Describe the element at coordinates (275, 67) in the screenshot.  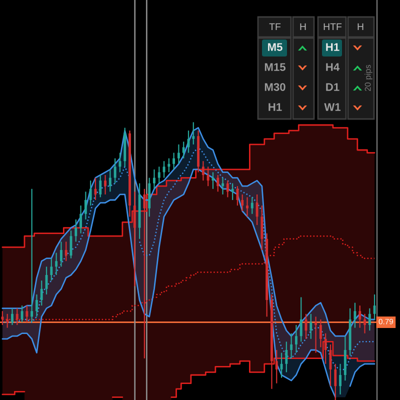
I see `text: M15` at that location.